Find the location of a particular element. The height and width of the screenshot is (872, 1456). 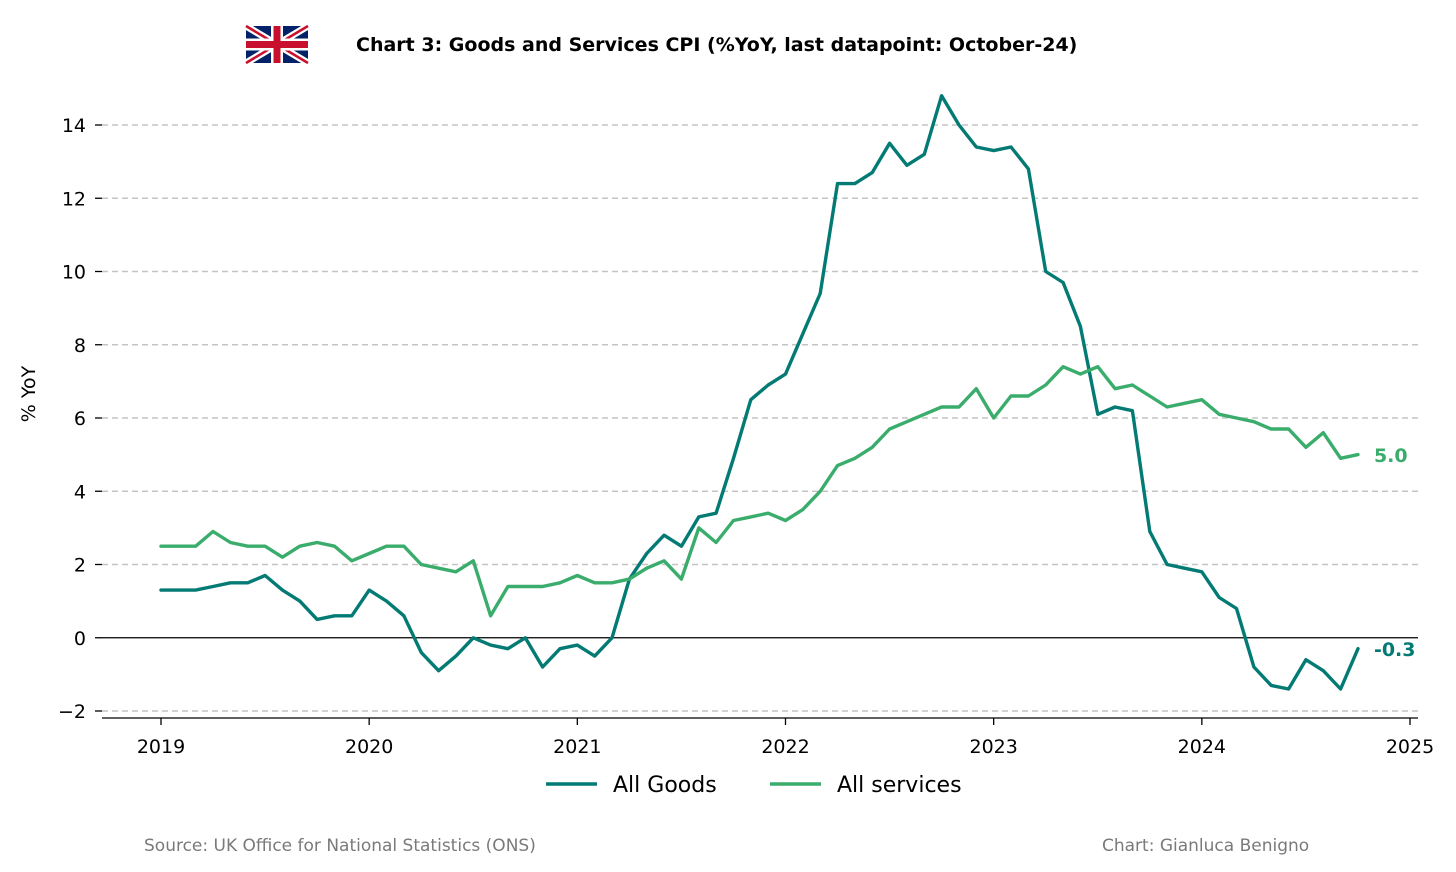

y-axis-label: % YoY is located at coordinates (29, 393).